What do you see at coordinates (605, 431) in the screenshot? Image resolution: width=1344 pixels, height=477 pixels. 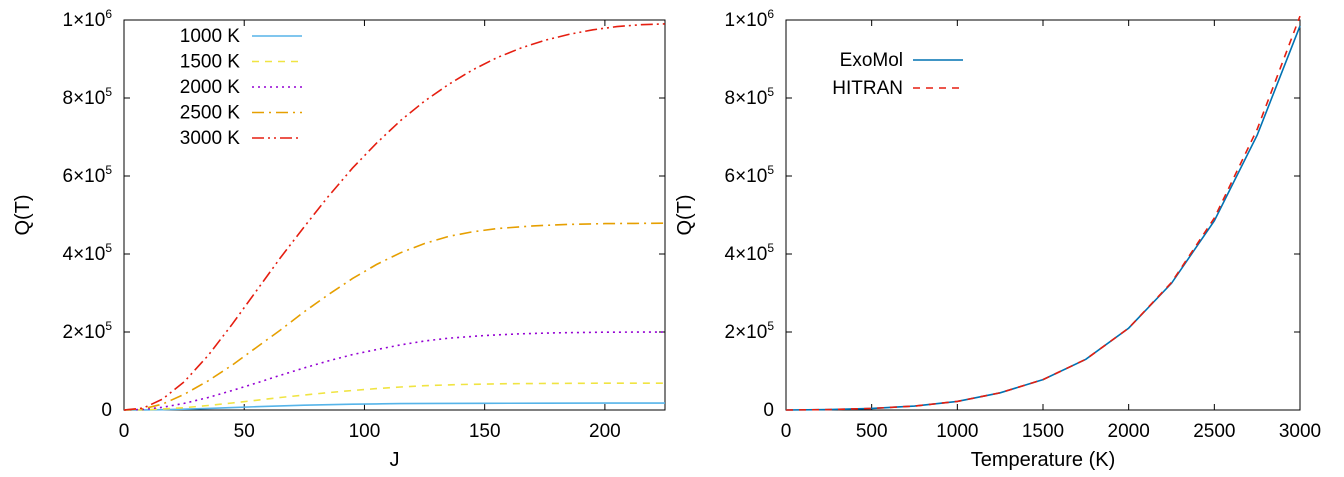 I see `x-tick-label: 200` at bounding box center [605, 431].